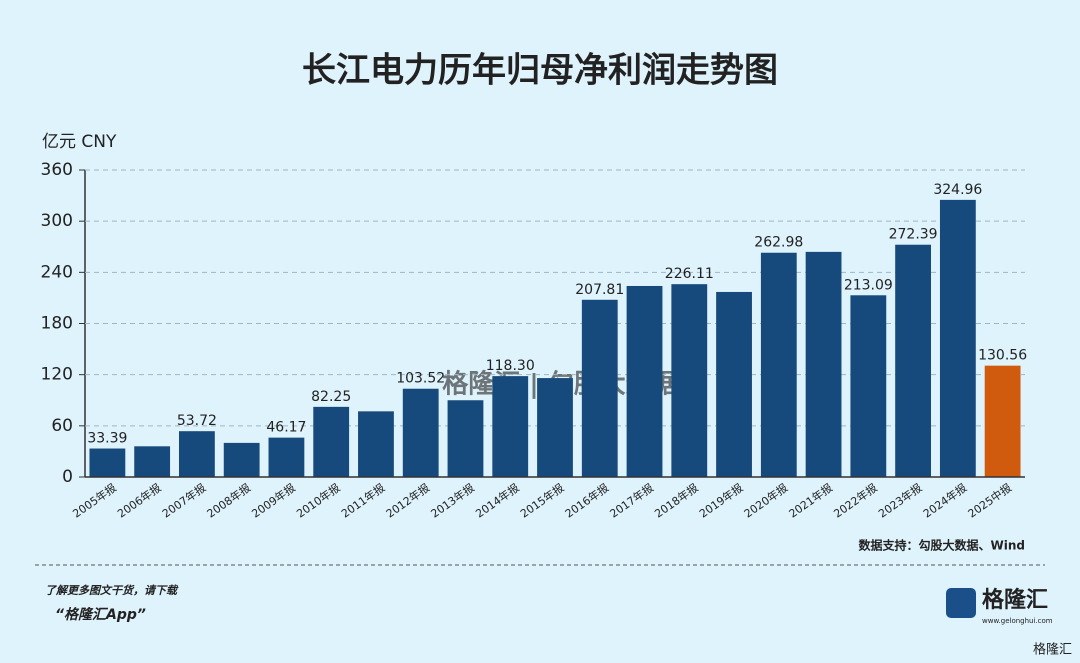  I want to click on y-axis-label: 亿元 CNY, so click(79, 142).